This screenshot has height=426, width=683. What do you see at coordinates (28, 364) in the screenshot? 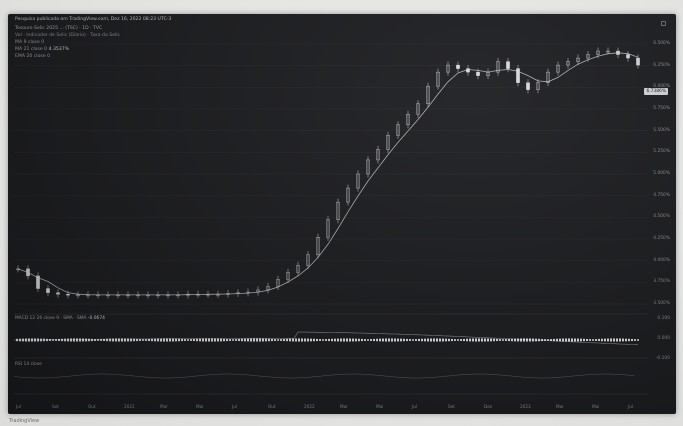
I see `rsi-legend: RSI 14 close` at bounding box center [28, 364].